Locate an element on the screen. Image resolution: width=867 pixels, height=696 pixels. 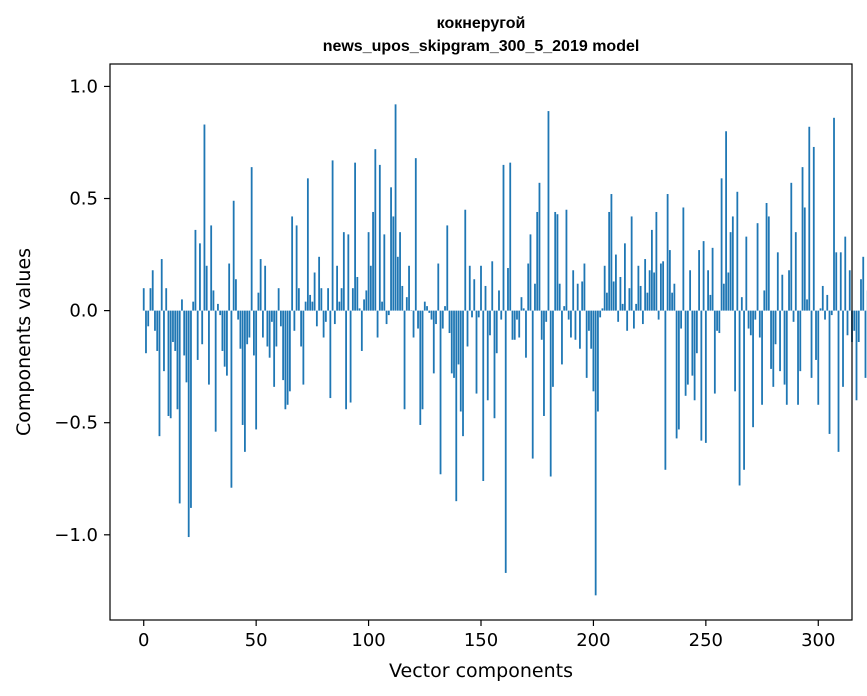
chart-title: кокнеругой is located at coordinates (481, 23).